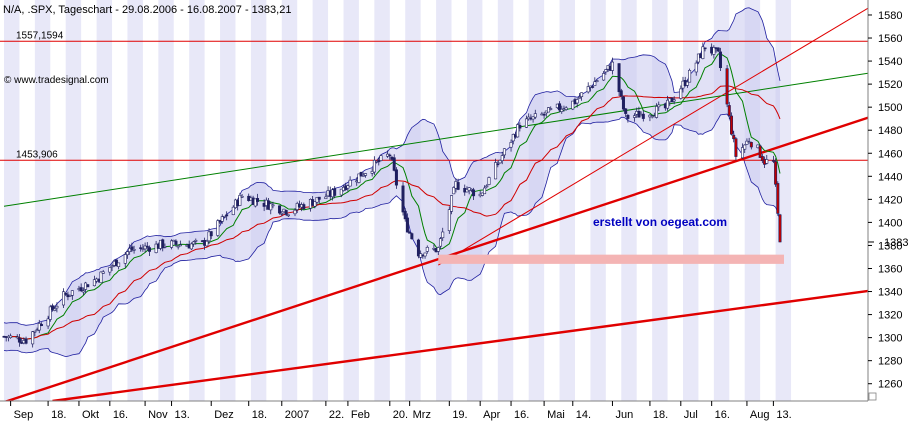 This screenshot has width=910, height=423. Describe the element at coordinates (890, 246) in the screenshot. I see `y-tick-label: 1380` at that location.